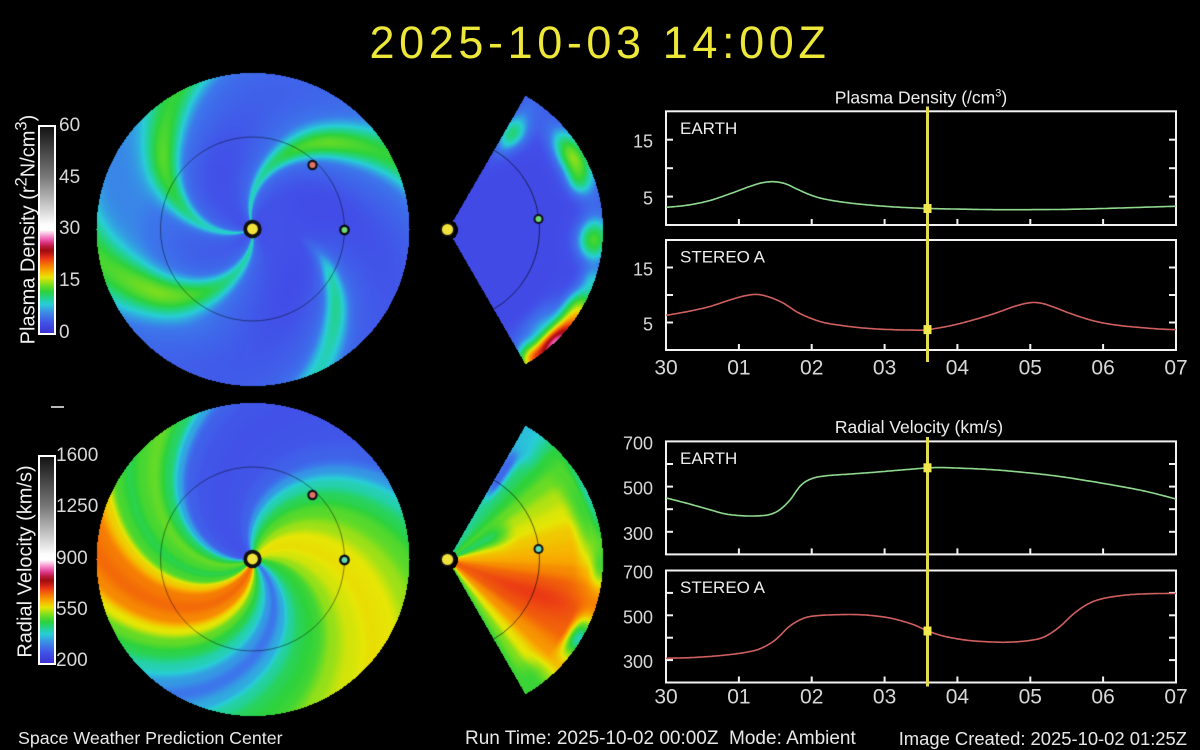 The width and height of the screenshot is (1200, 750). I want to click on svg-text: Radial Velocity (km/s), so click(919, 427).